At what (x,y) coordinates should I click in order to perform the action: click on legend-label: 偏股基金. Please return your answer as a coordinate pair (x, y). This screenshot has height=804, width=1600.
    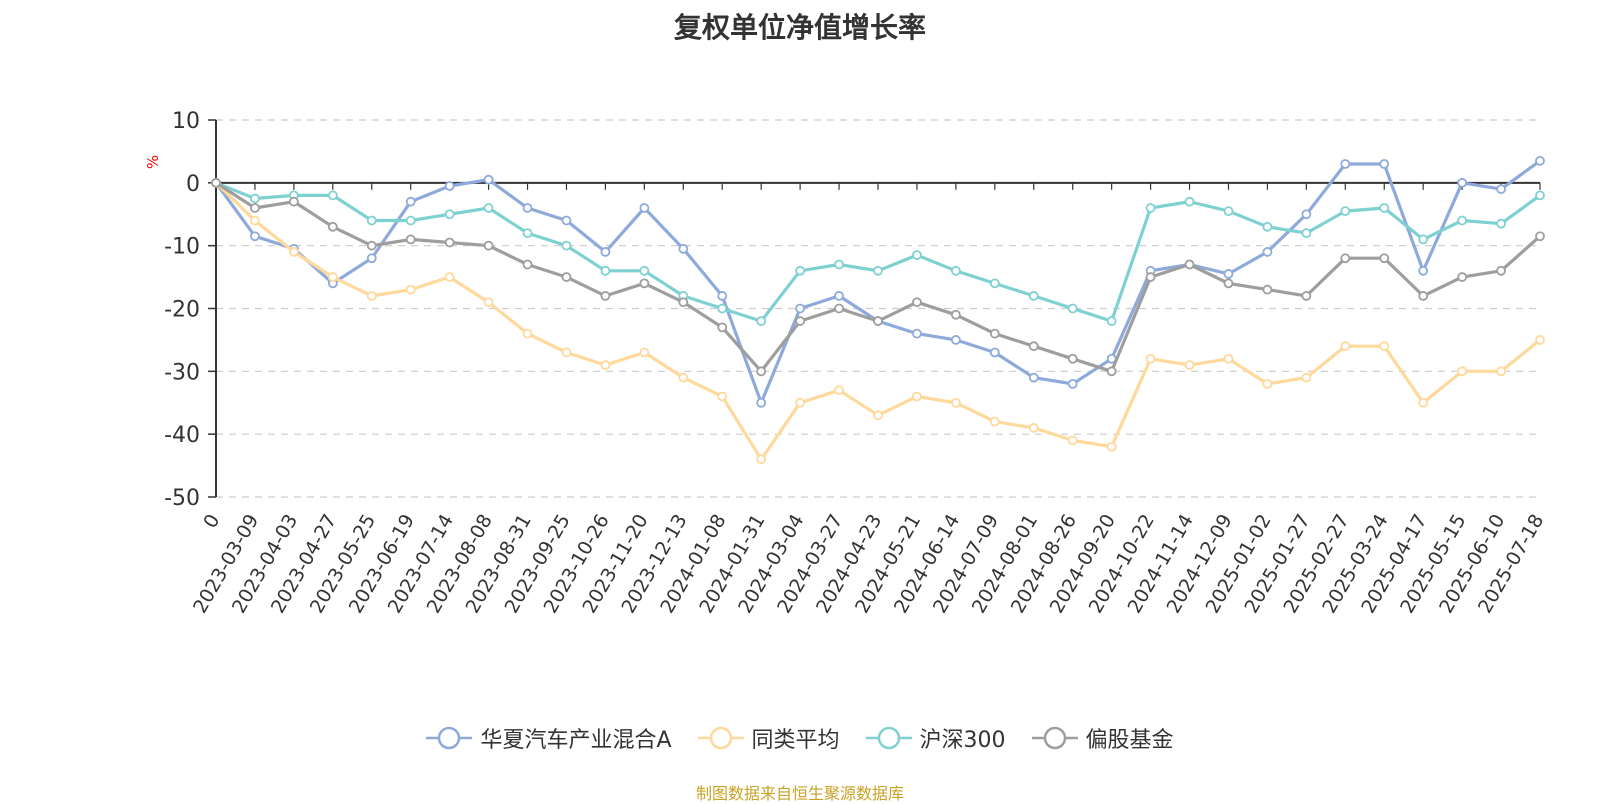
    Looking at the image, I should click on (1129, 740).